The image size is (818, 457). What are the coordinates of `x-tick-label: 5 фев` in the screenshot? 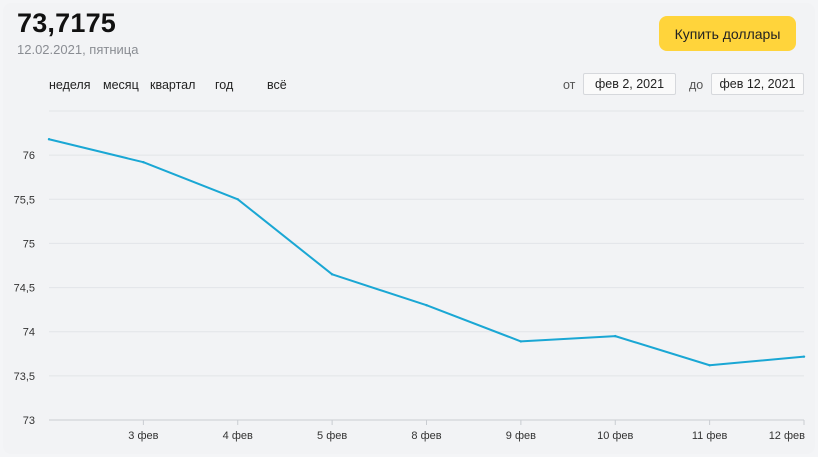 It's located at (332, 436).